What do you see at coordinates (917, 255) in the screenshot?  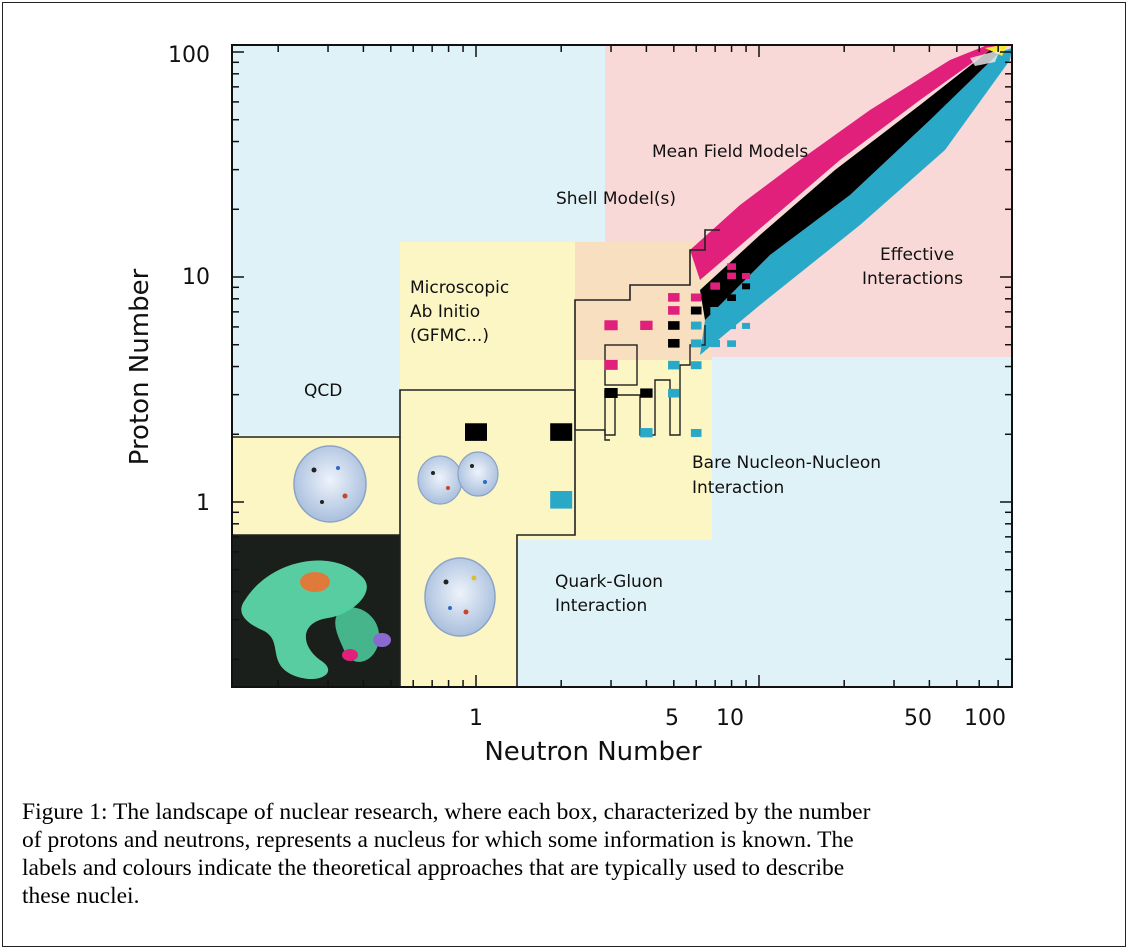 I see `label-effective-1: Effective` at bounding box center [917, 255].